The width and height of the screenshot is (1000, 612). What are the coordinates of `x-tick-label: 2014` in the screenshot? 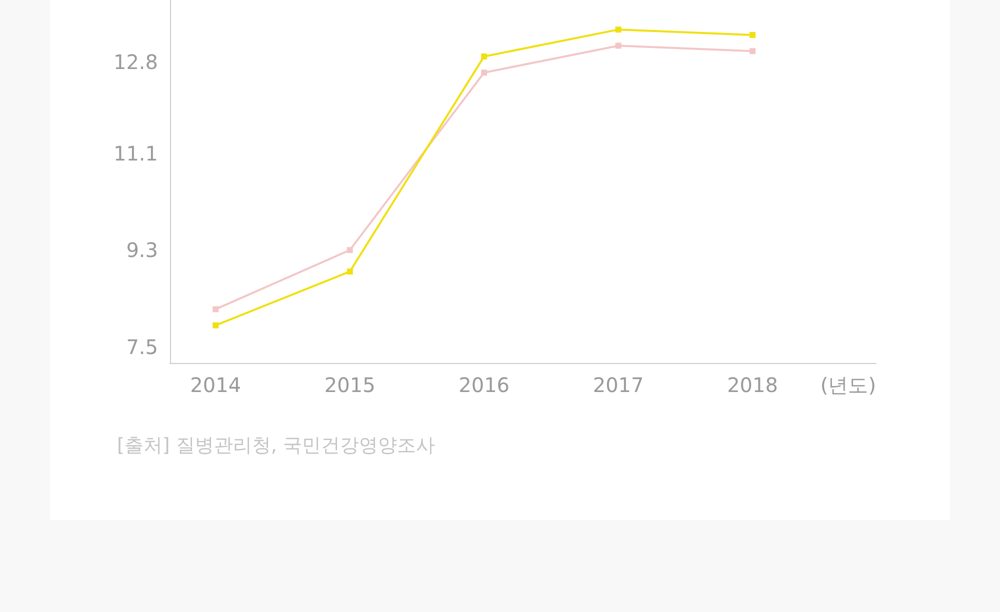 It's located at (216, 385).